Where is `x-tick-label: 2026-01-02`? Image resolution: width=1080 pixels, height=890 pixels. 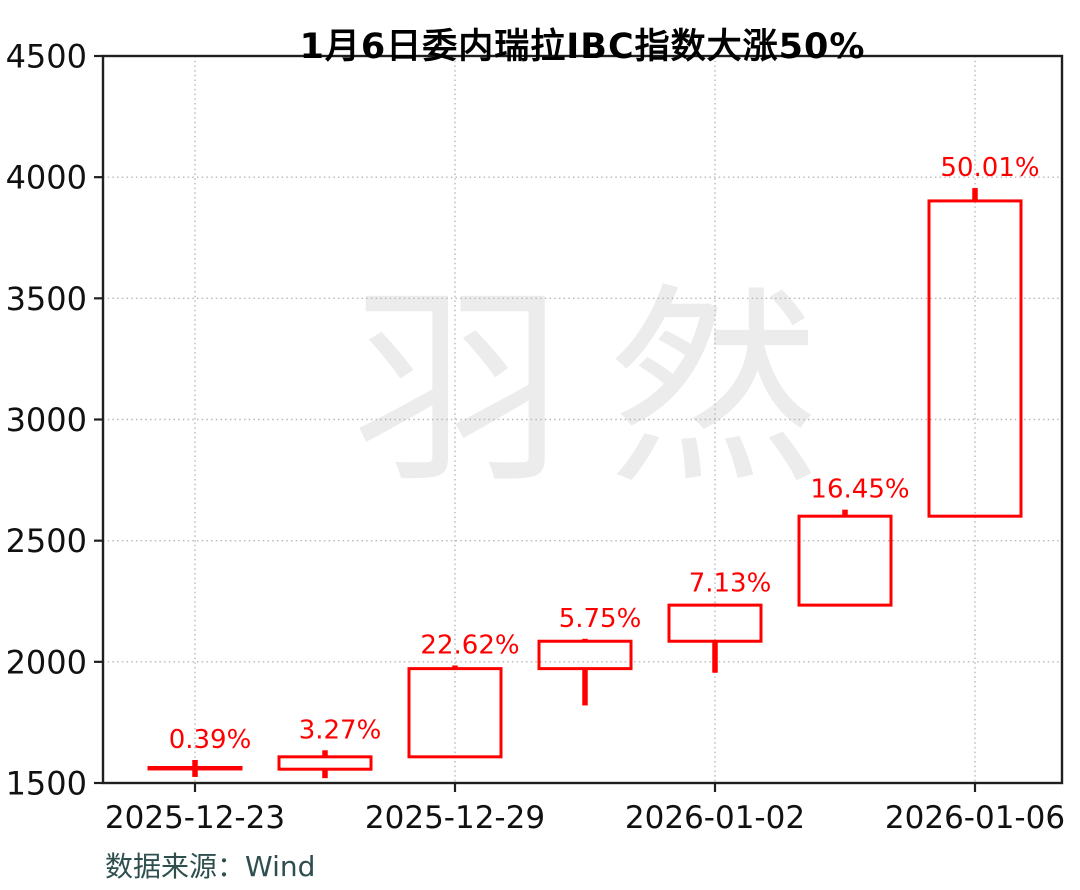 x-tick-label: 2026-01-02 is located at coordinates (715, 818).